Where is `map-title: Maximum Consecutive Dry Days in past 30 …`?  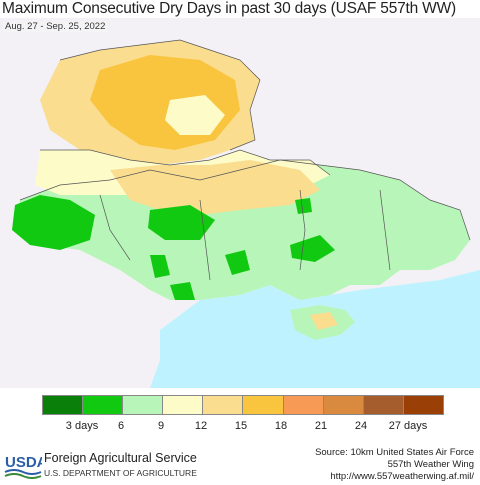 map-title: Maximum Consecutive Dry Days in past 30 … is located at coordinates (229, 8).